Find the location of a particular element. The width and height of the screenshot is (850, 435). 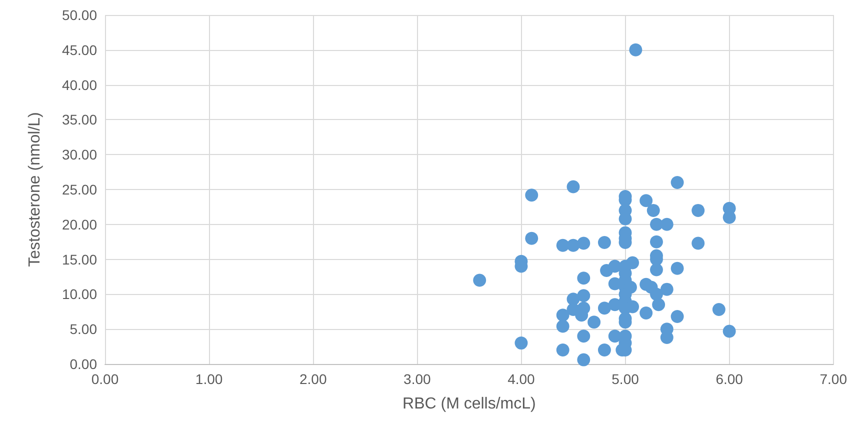

y-tick-label: 15.00 is located at coordinates (80, 259).